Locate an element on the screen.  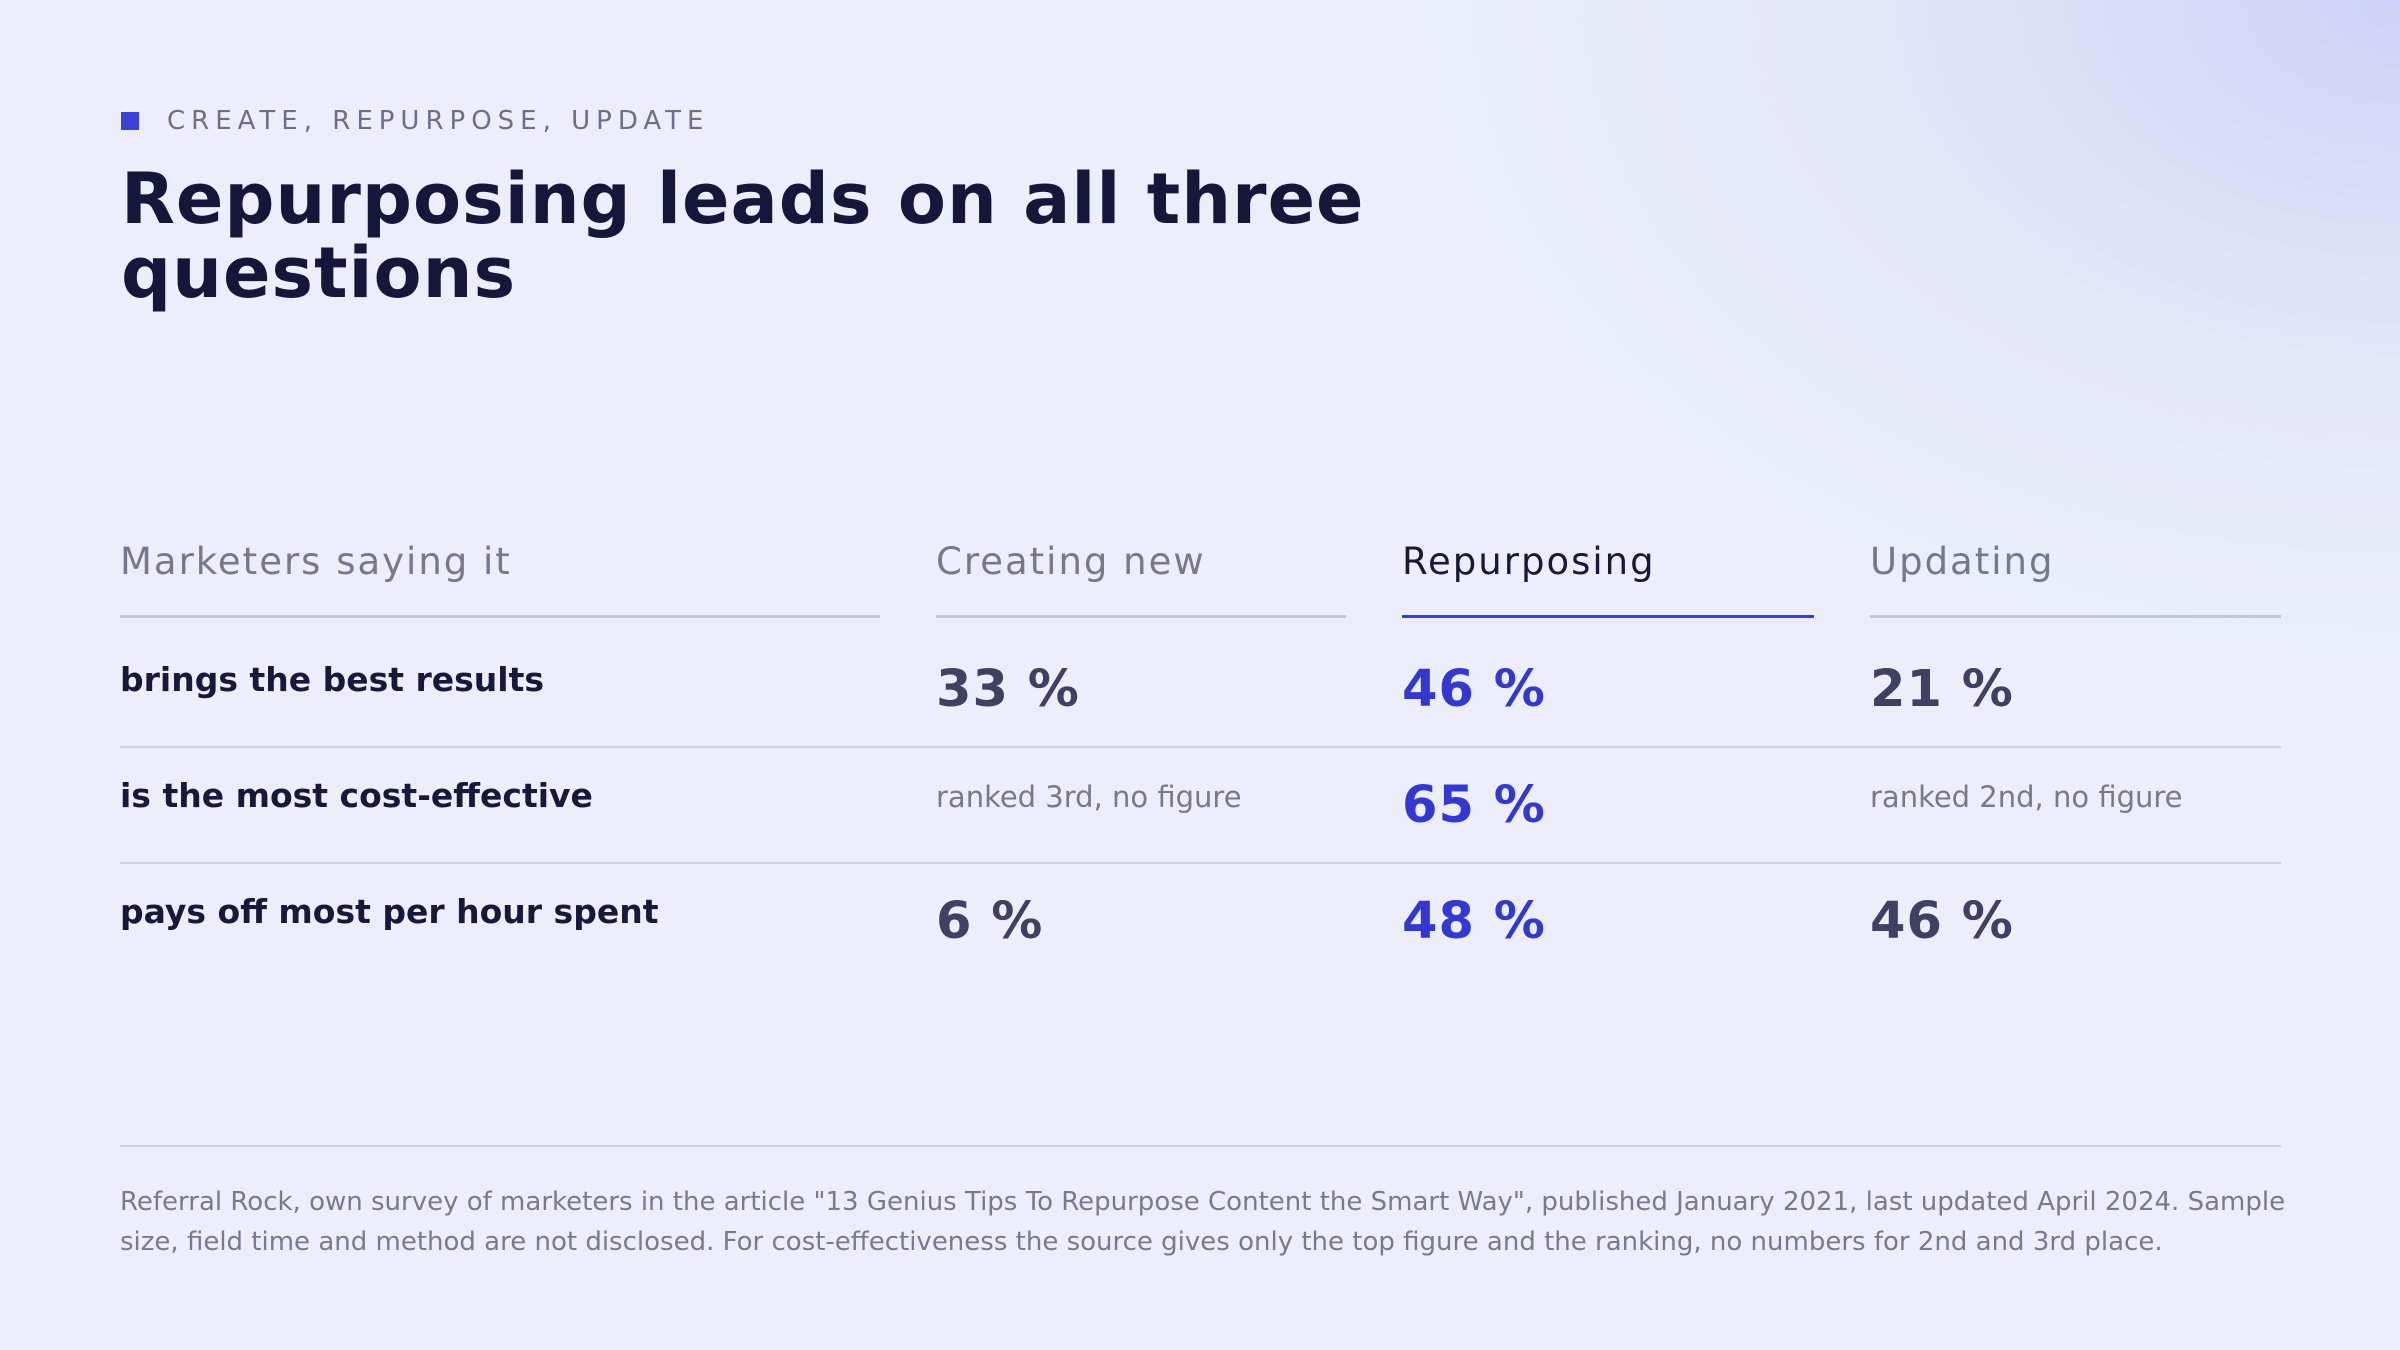
row-label-best-results: brings the best results is located at coordinates (332, 679).